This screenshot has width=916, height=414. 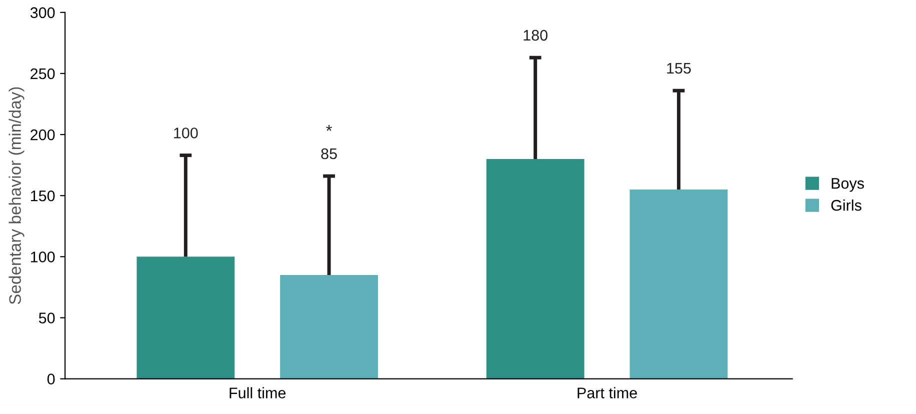 What do you see at coordinates (679, 68) in the screenshot?
I see `annotation: 155` at bounding box center [679, 68].